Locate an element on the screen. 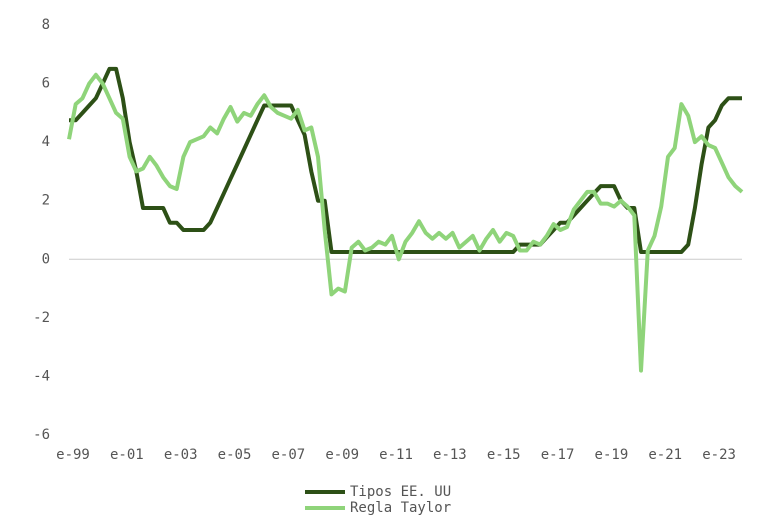 The image size is (768, 528). x-tick-label: e-11 is located at coordinates (396, 455).